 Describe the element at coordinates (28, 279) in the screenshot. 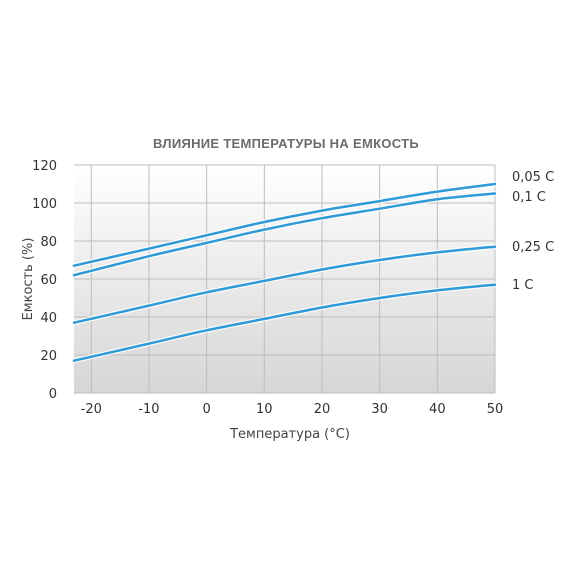

I see `y-axis-label: Емкость (%)` at that location.